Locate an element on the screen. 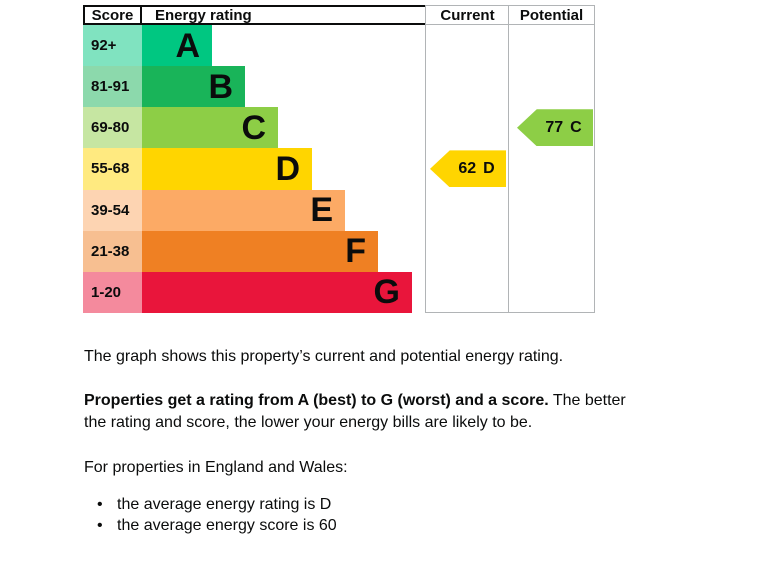 The width and height of the screenshot is (771, 567). band-row-c: 69-80 C is located at coordinates (254, 128).